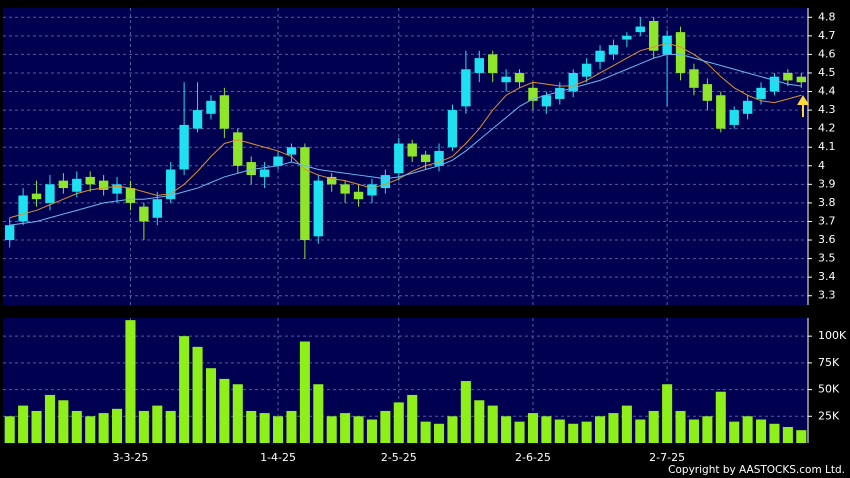 The image size is (850, 478). I want to click on copyright: Copyright by AASTOCKS.com Ltd., so click(756, 470).